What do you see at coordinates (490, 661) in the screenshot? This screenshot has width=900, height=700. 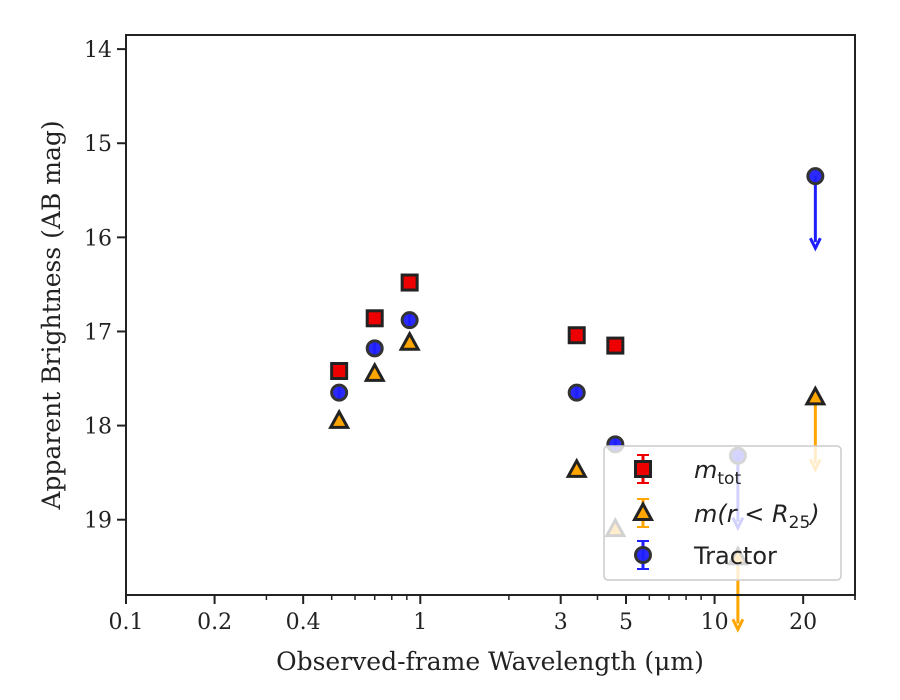 I see `x-axis-label: Observed-frame Wavelength (μm)` at bounding box center [490, 661].